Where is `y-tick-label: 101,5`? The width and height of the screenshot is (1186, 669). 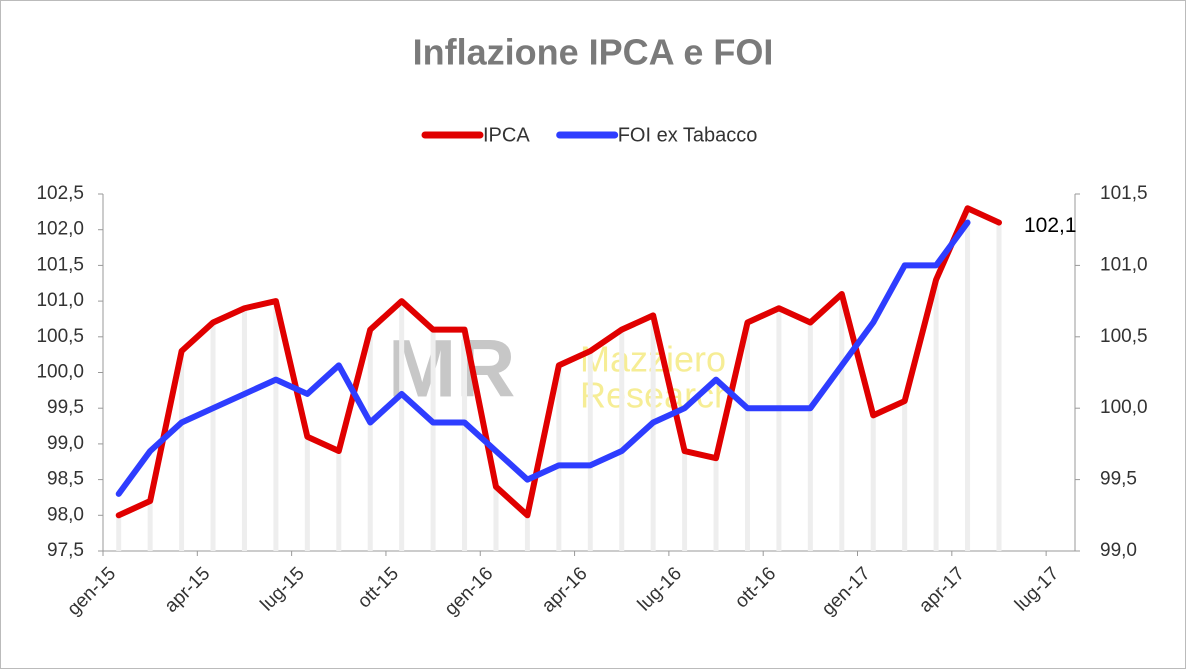 y-tick-label: 101,5 is located at coordinates (60, 264).